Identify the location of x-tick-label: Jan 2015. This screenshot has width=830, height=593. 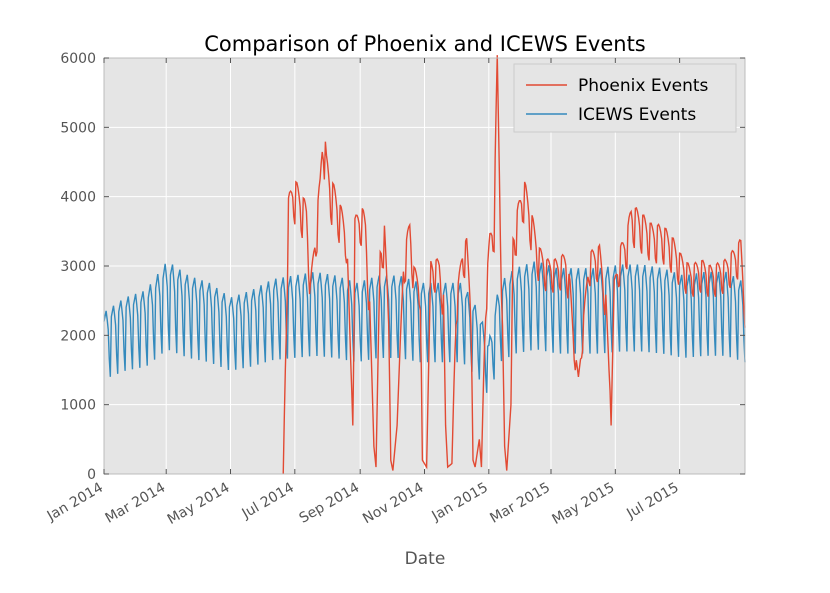
(460, 502).